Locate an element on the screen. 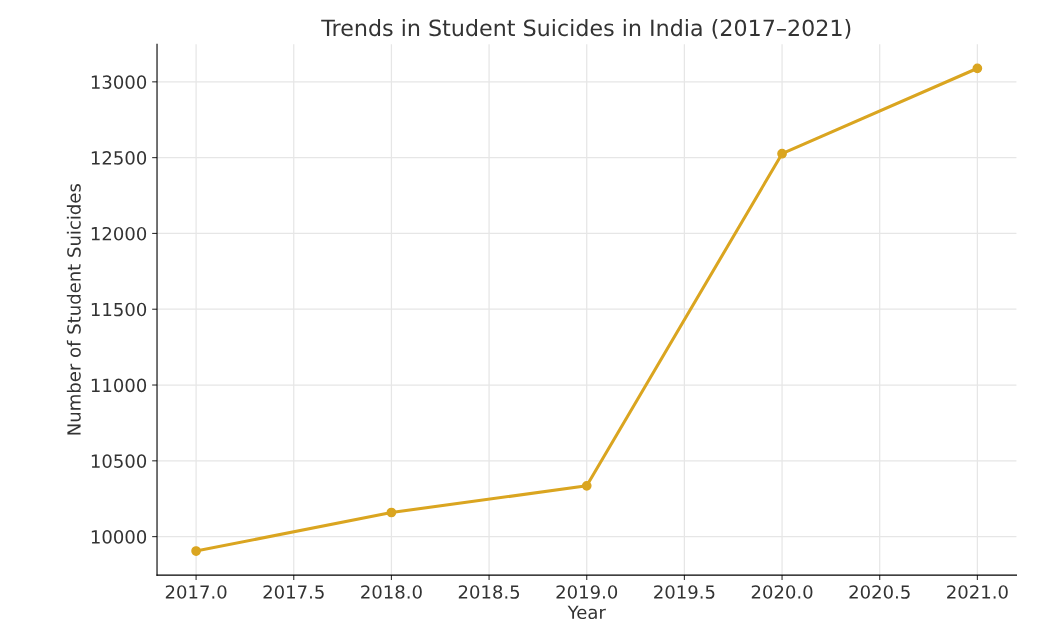  y-tick-label: 12000 is located at coordinates (119, 233).